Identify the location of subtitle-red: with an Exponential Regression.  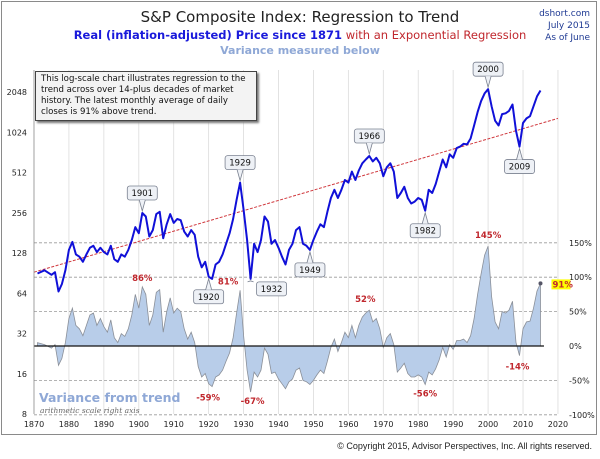
(434, 35).